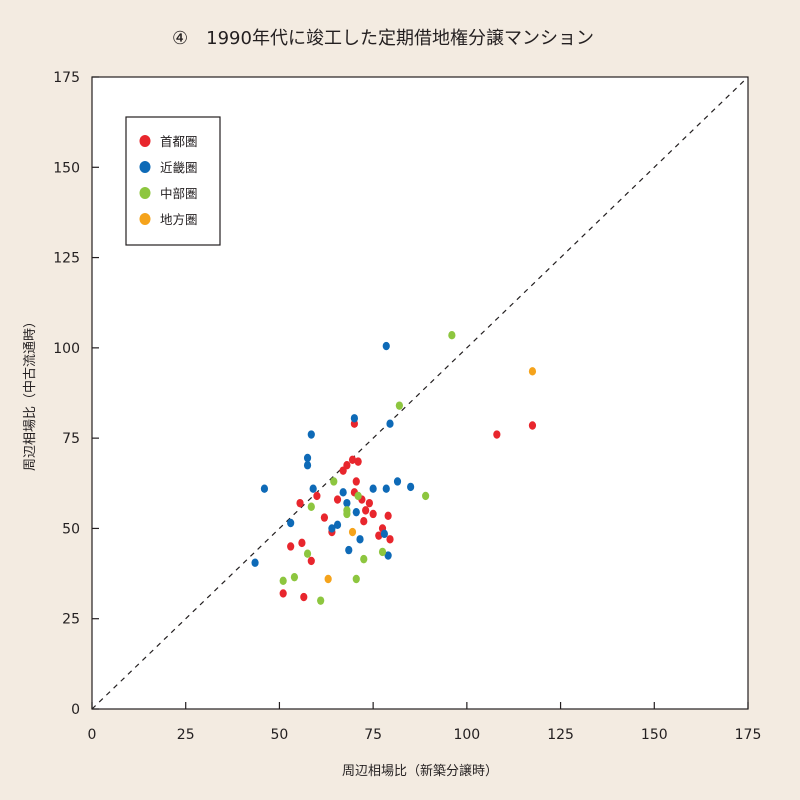 This screenshot has width=800, height=800. Describe the element at coordinates (66, 349) in the screenshot. I see `y-tick-label: 100` at that location.